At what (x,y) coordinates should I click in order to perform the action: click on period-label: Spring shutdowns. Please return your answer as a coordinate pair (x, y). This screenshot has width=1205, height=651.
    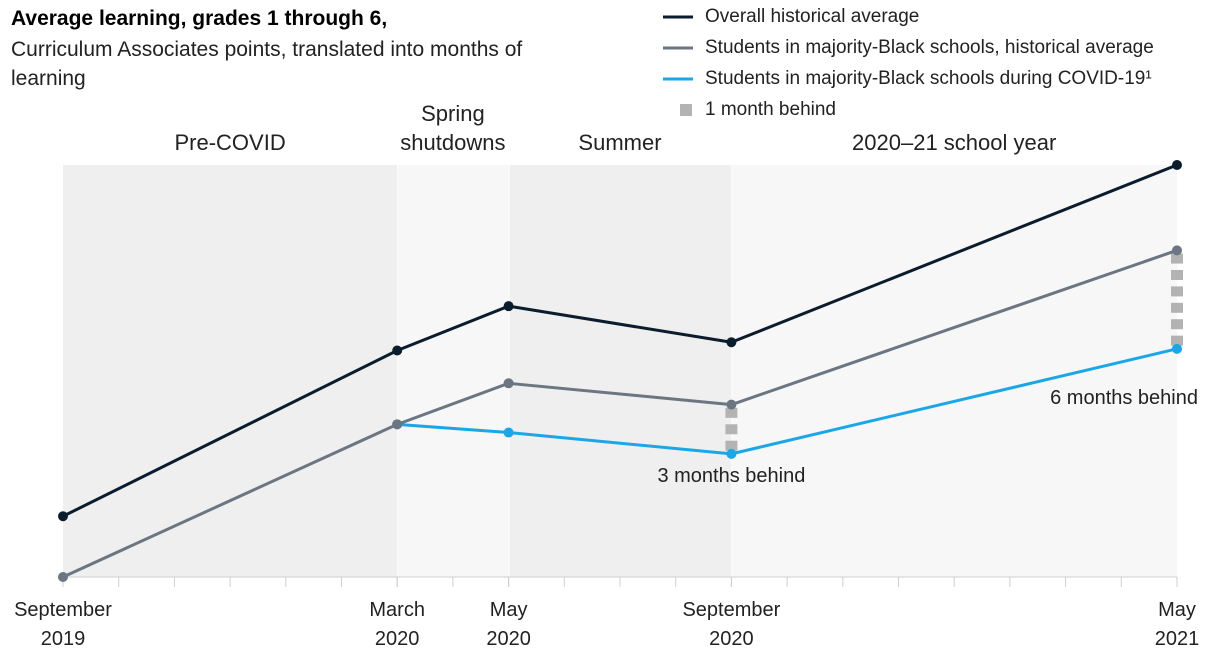
    Looking at the image, I should click on (453, 128).